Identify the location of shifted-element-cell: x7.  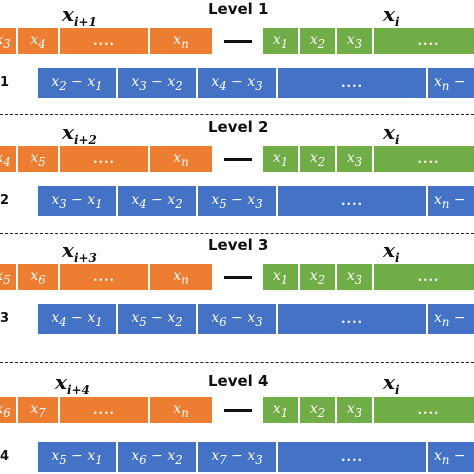
(39, 410).